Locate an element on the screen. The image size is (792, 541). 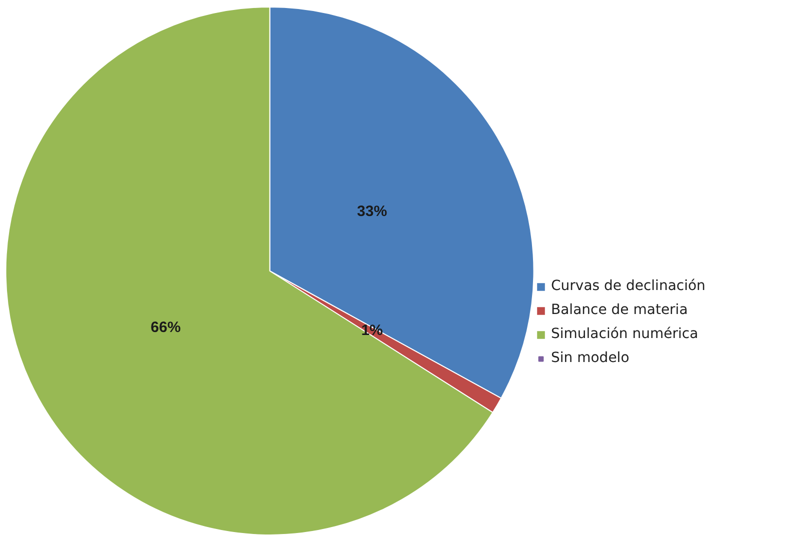
legend-label: Sin modelo is located at coordinates (590, 358).